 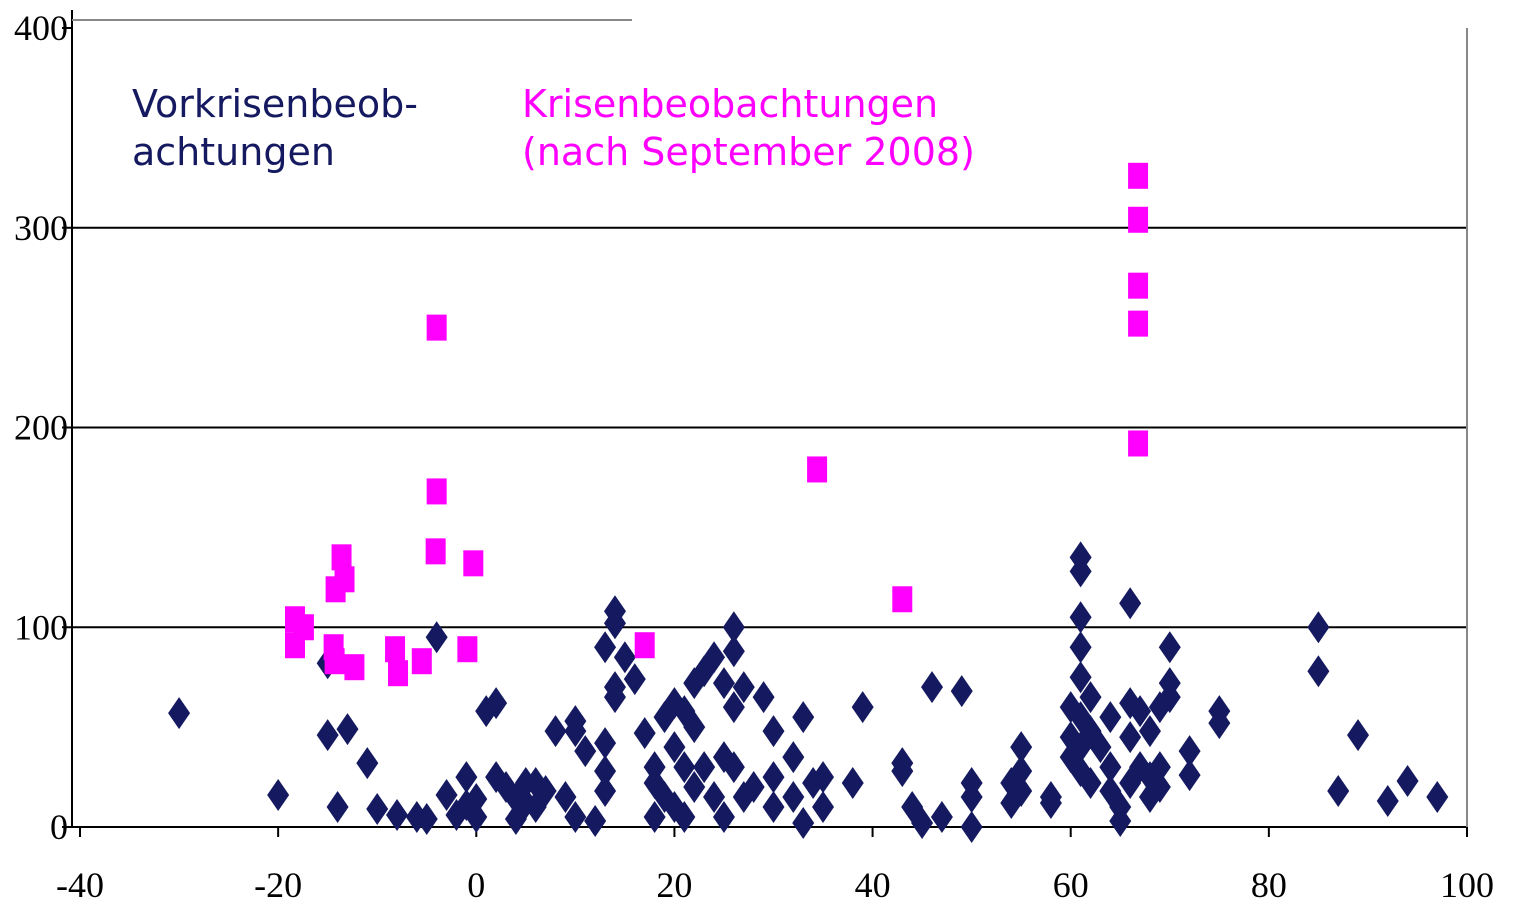 What do you see at coordinates (1071, 885) in the screenshot?
I see `x-tick-label: 60` at bounding box center [1071, 885].